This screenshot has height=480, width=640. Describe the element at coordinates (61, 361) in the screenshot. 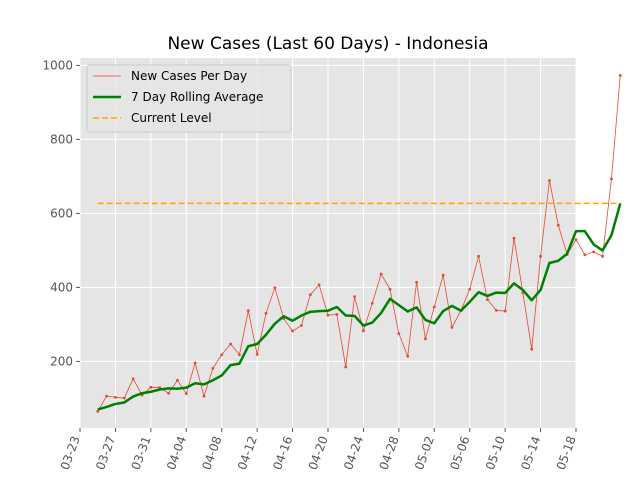

I see `y-tick-label: 200` at that location.